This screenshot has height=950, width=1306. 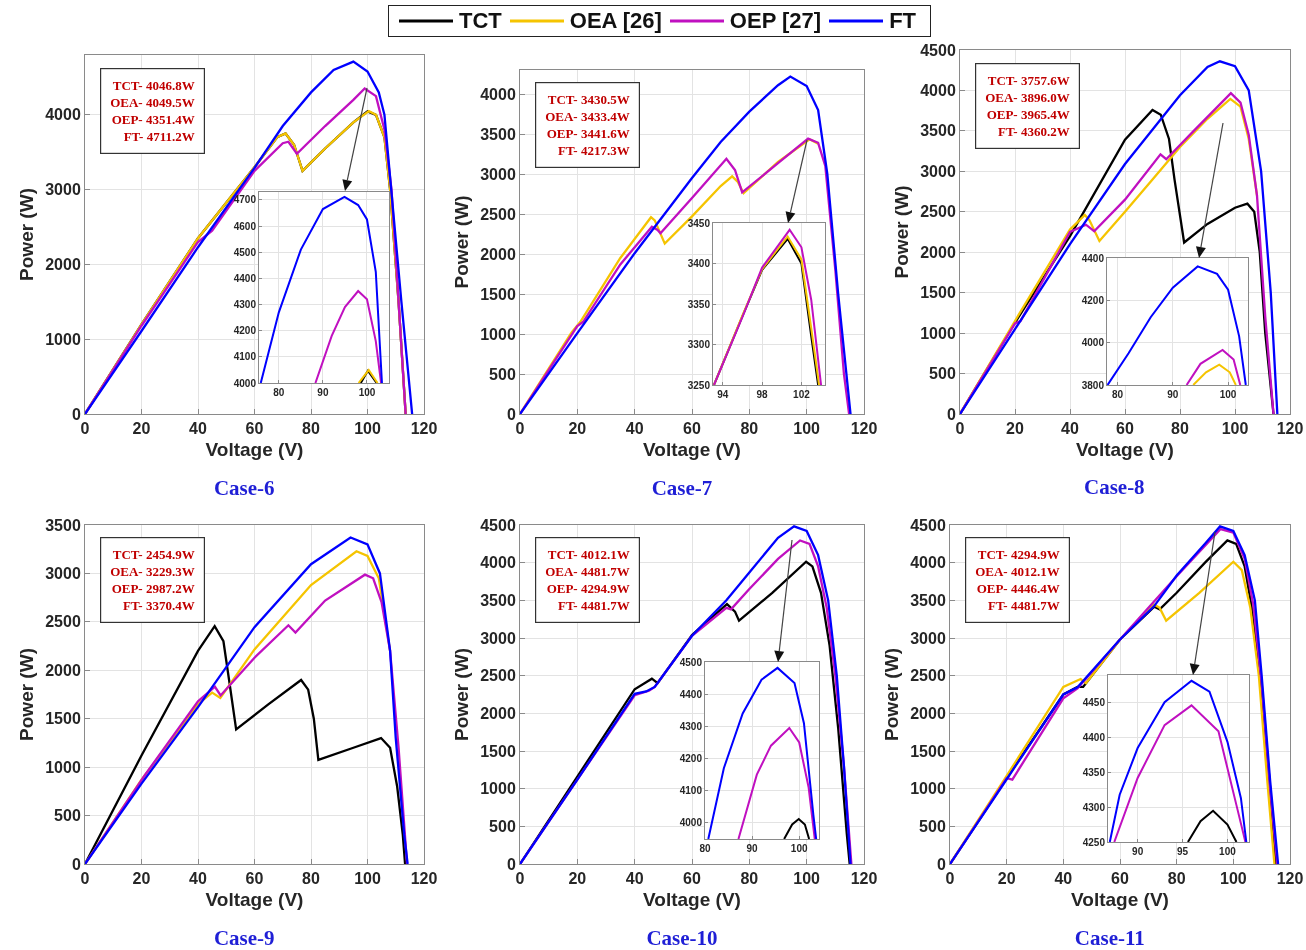 What do you see at coordinates (1018, 555) in the screenshot?
I see `annotation: TCT- 4294.9W` at bounding box center [1018, 555].